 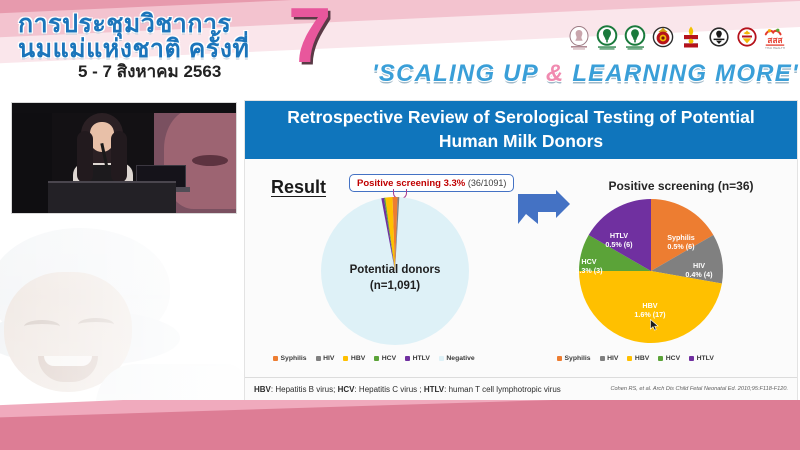 I want to click on segment-label-hbv-name: HBV, so click(x=650, y=305).